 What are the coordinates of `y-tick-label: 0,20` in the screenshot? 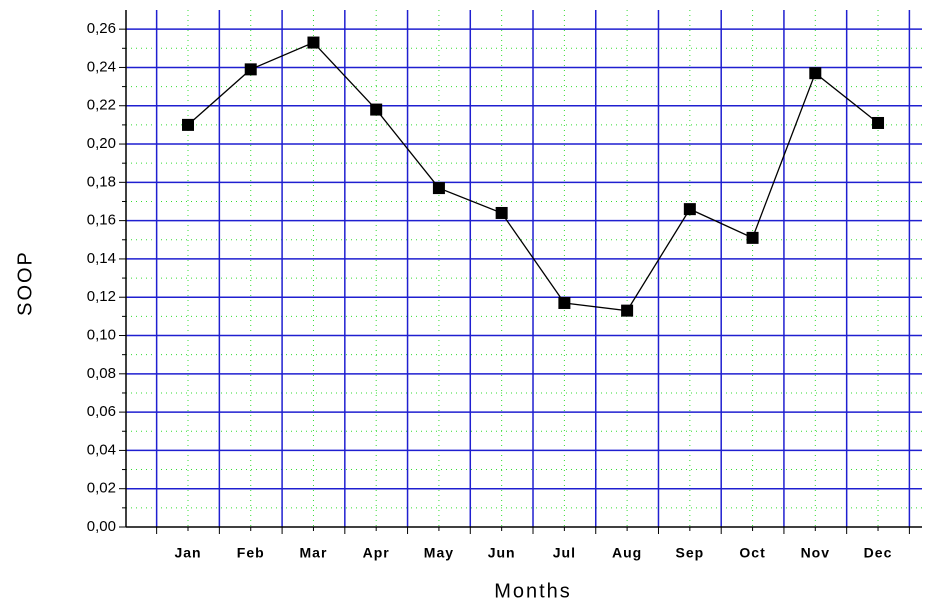 It's located at (101, 143).